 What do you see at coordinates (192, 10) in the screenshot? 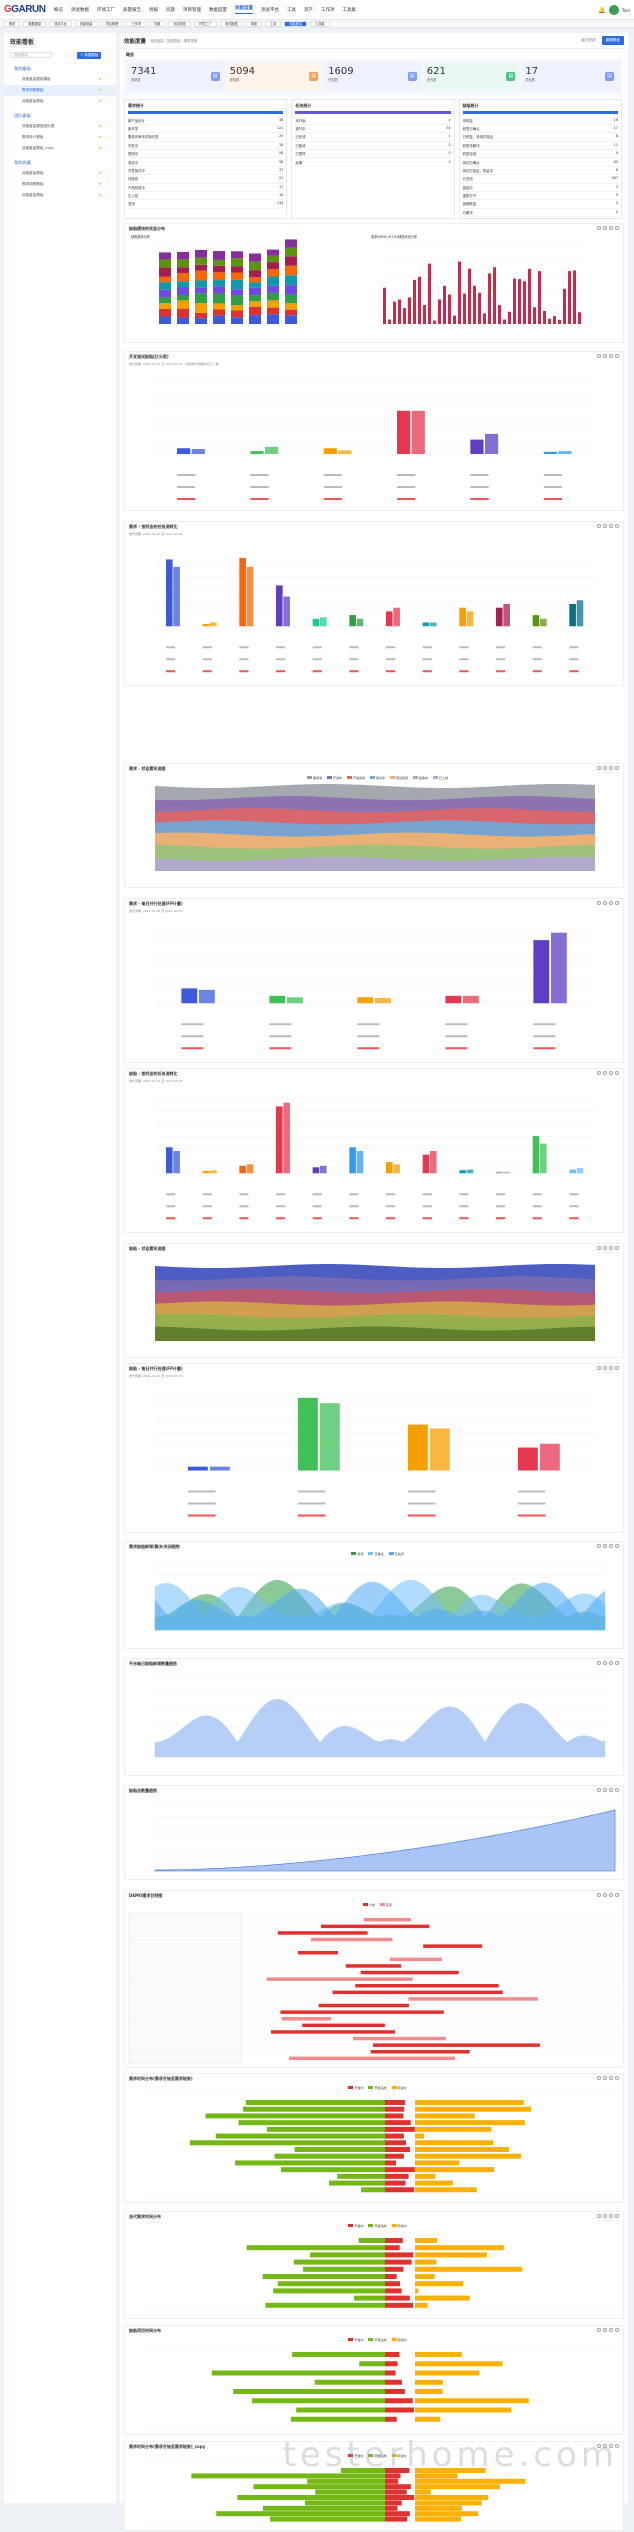
I see `nav-item: 项目管理` at bounding box center [192, 10].